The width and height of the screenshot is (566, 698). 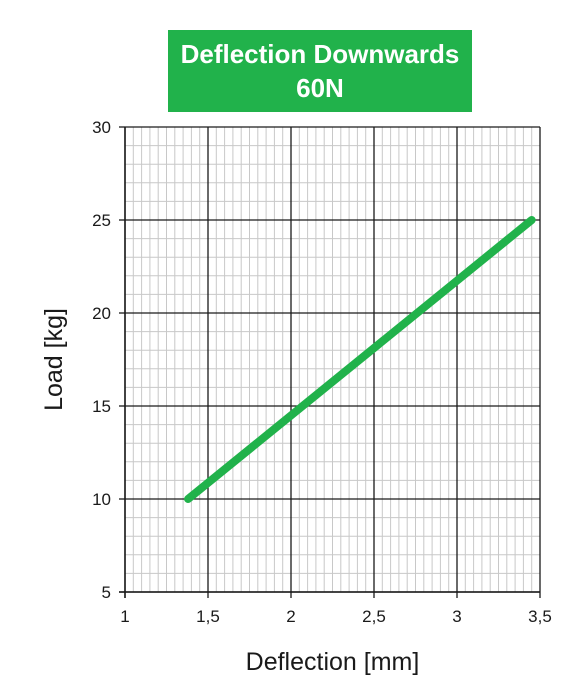 I want to click on x-tick-label: 1, so click(x=124, y=616).